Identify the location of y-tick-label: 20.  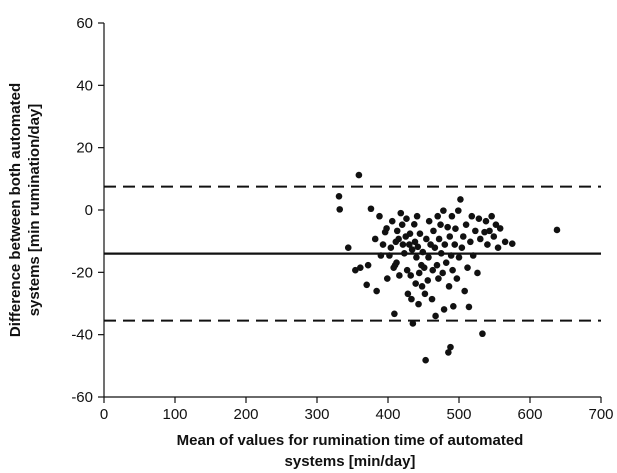
(84, 148).